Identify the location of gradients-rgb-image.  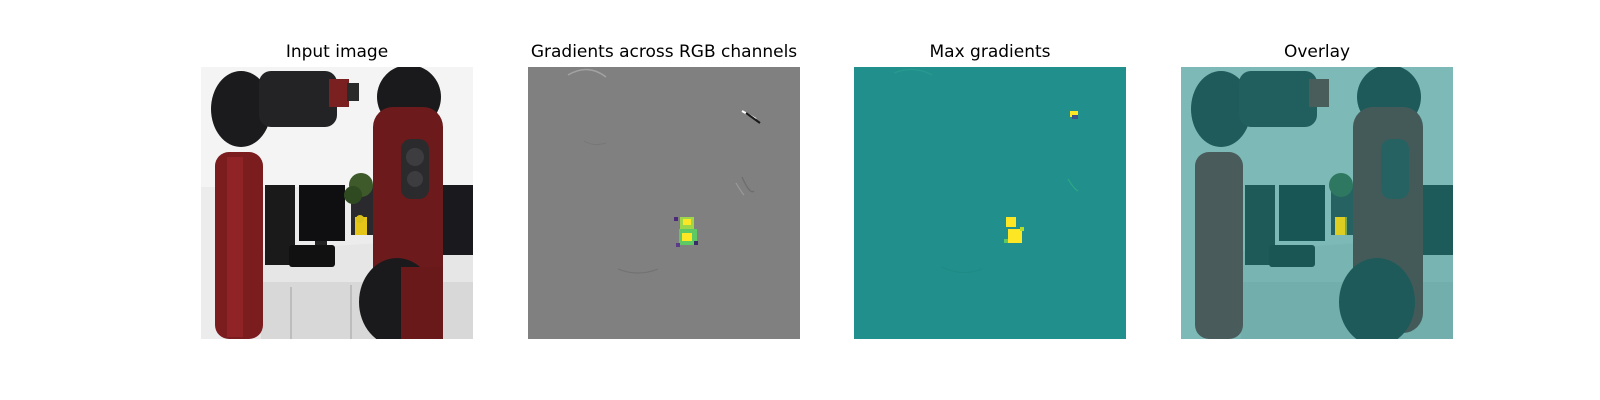
(664, 203).